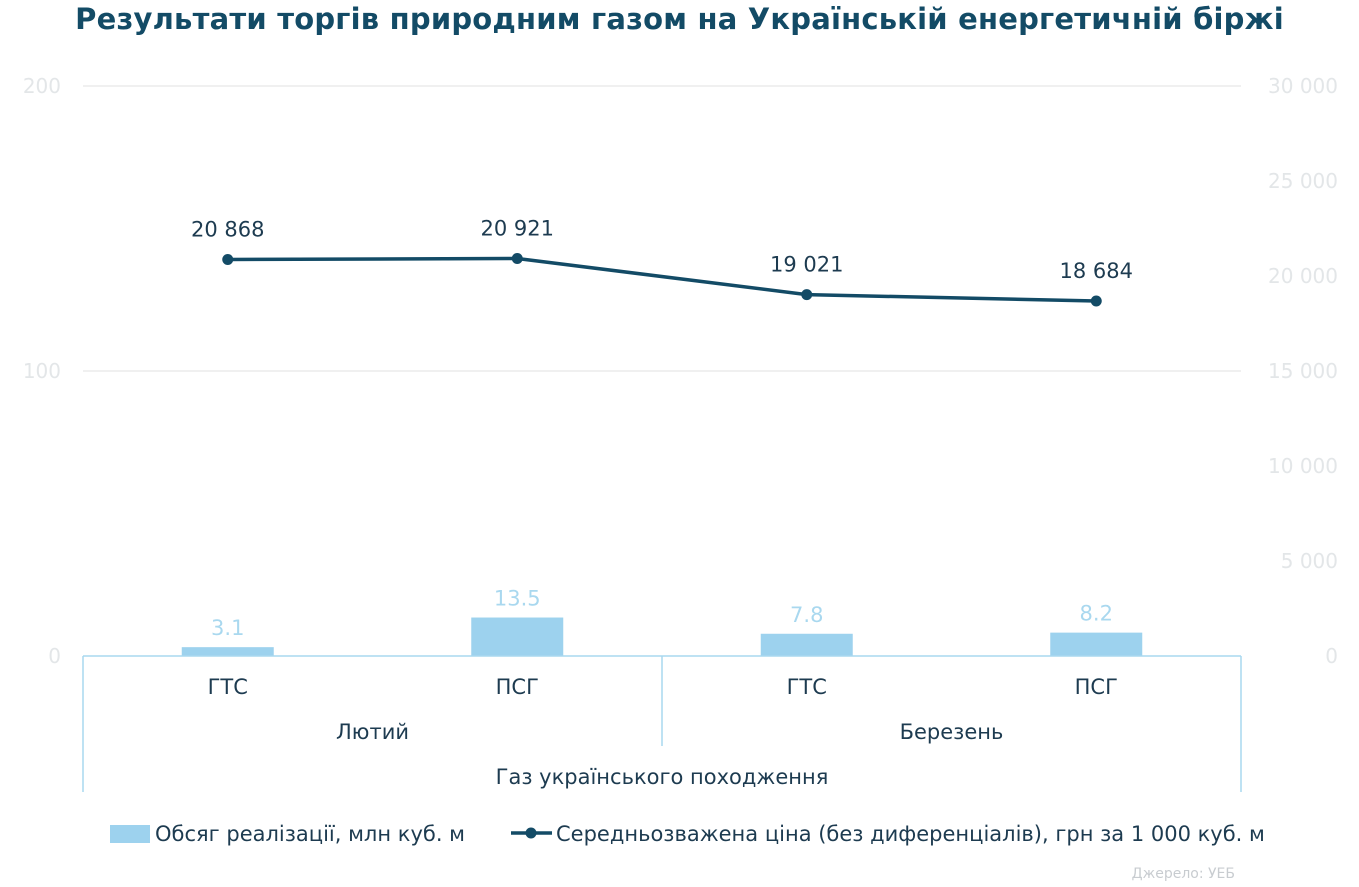  What do you see at coordinates (1303, 86) in the screenshot?
I see `y-right-tick-label: 30 000` at bounding box center [1303, 86].